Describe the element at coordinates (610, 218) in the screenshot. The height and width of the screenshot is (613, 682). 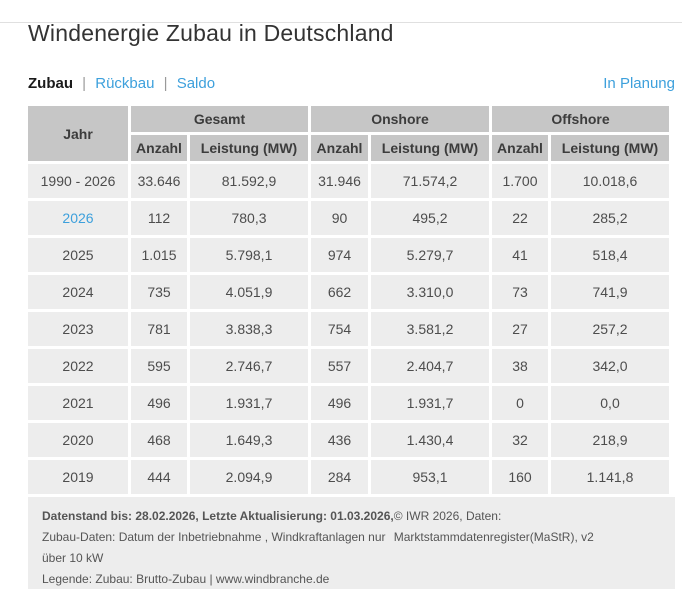
I see `value-cell: 285,2` at that location.